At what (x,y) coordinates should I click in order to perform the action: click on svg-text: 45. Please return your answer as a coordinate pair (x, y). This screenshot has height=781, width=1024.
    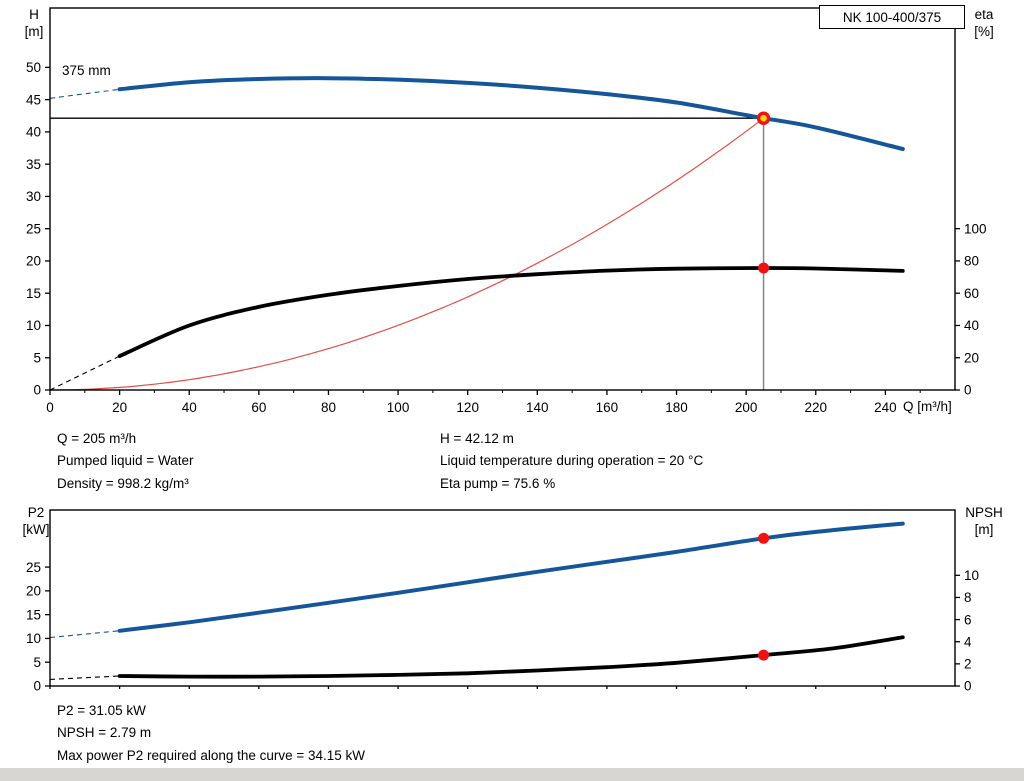
    Looking at the image, I should click on (33, 99).